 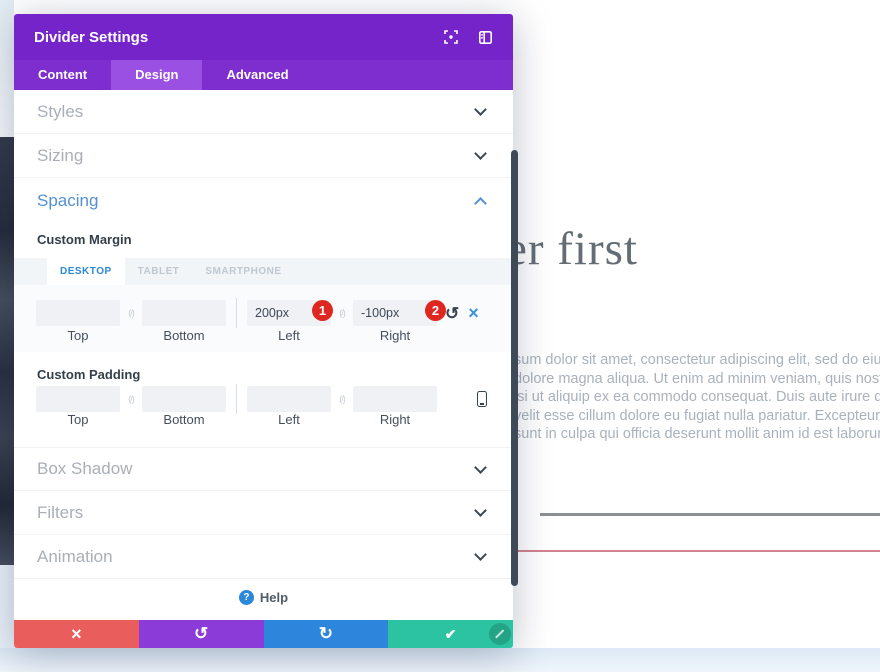 I want to click on tab-content: Content, so click(x=63, y=74).